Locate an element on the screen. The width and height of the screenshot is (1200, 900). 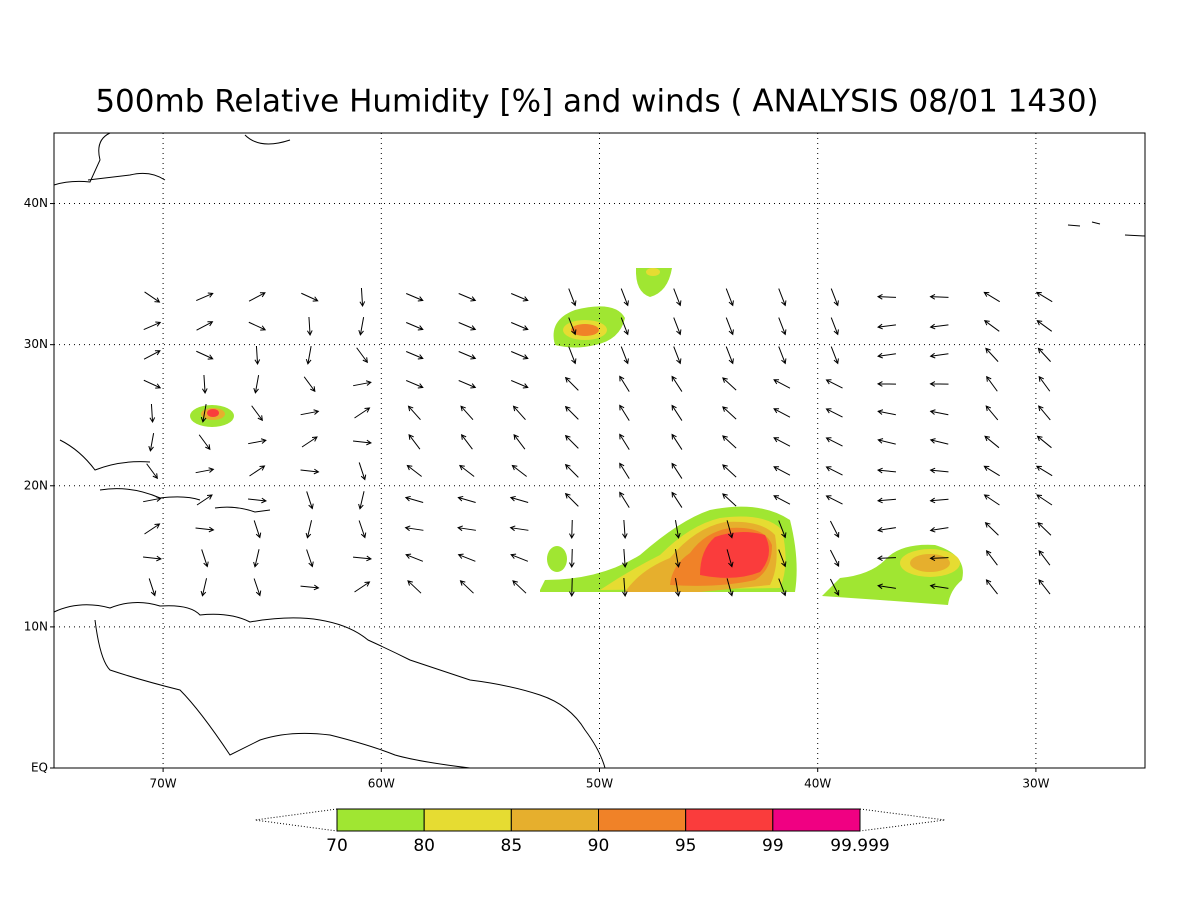
lat-tick-label: 30N is located at coordinates (36, 344).